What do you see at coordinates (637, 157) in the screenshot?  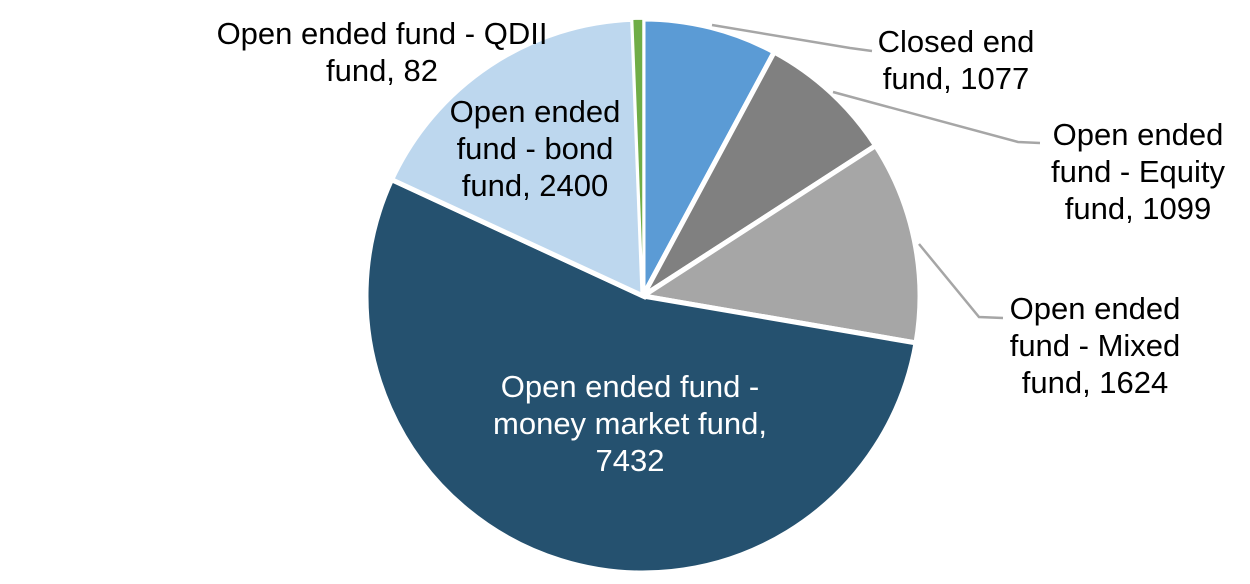 I see `pie-slice-open-ended-qdii-fund` at bounding box center [637, 157].